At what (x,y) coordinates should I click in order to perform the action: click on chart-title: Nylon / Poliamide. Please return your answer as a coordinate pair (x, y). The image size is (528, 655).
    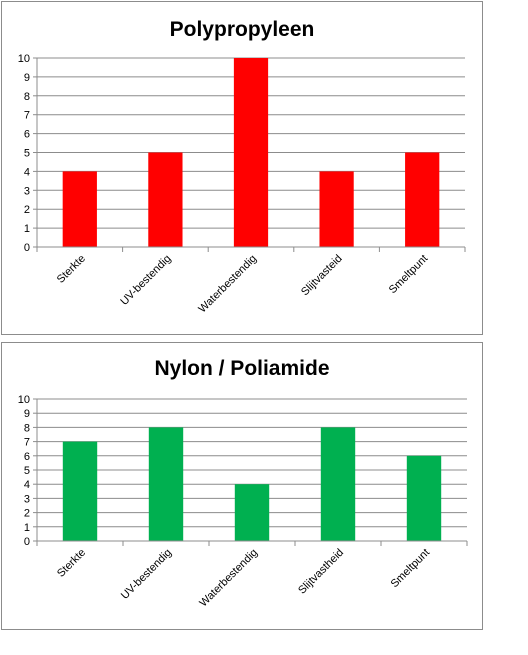
    Looking at the image, I should click on (241, 368).